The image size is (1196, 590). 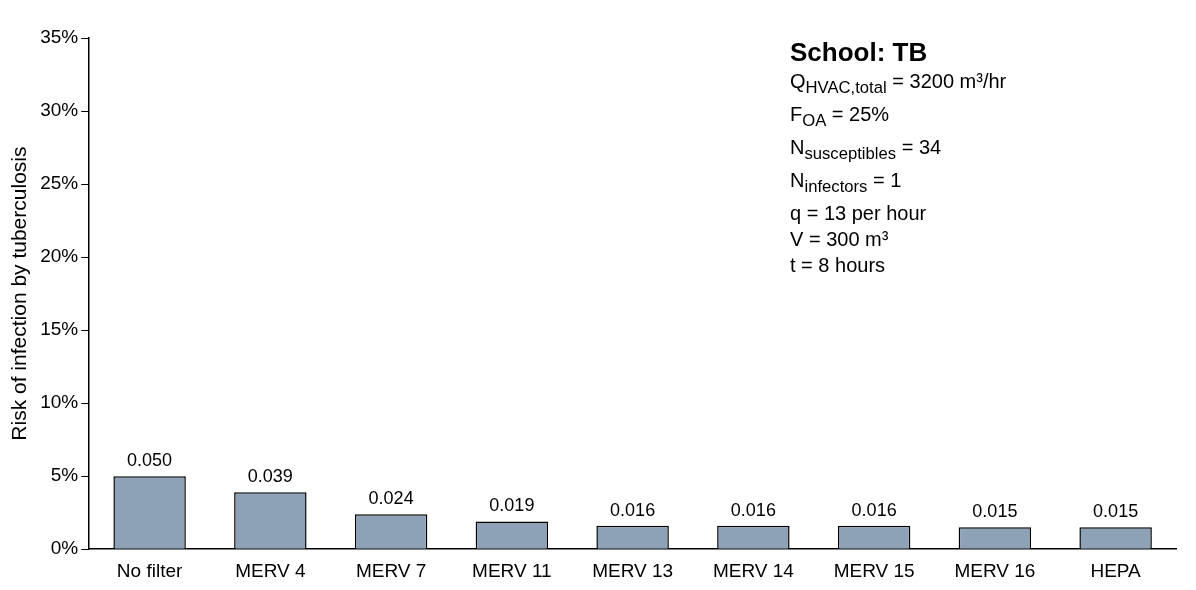 What do you see at coordinates (59, 256) in the screenshot?
I see `y-tick-label: 20%` at bounding box center [59, 256].